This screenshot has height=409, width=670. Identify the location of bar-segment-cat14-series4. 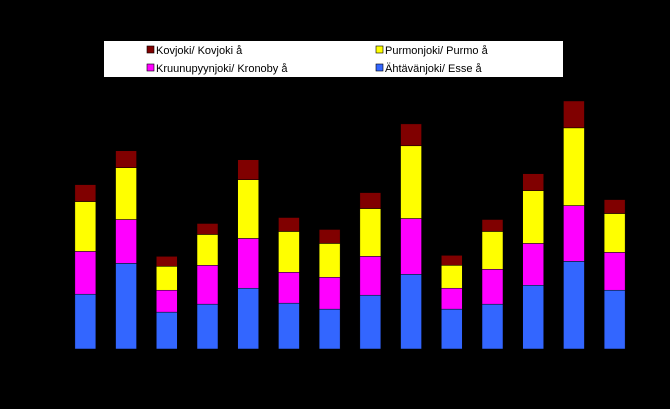
(614, 206).